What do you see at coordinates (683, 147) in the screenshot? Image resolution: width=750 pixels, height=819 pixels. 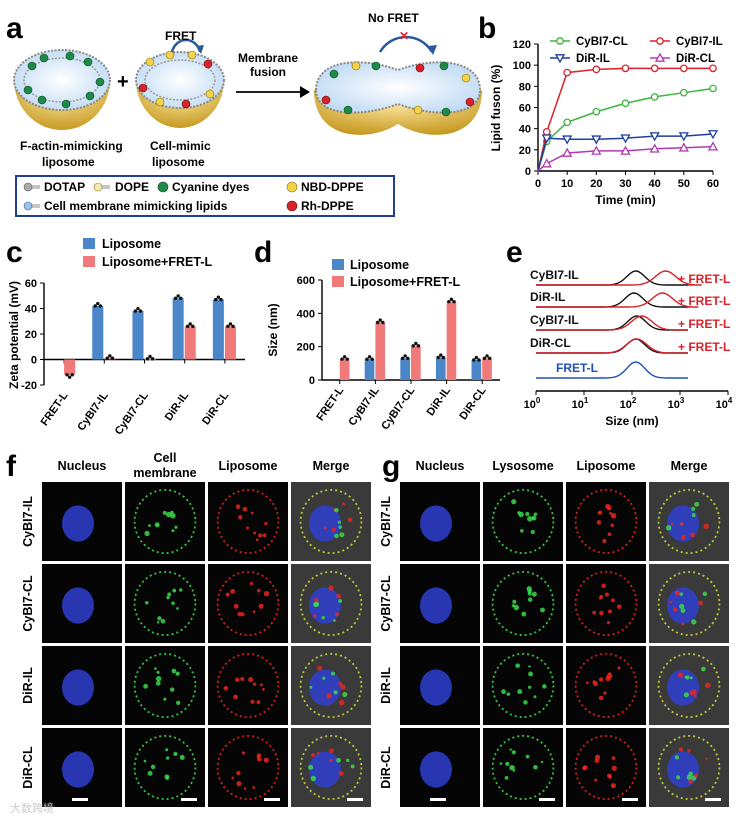 I see `data-point-DiR-CL` at bounding box center [683, 147].